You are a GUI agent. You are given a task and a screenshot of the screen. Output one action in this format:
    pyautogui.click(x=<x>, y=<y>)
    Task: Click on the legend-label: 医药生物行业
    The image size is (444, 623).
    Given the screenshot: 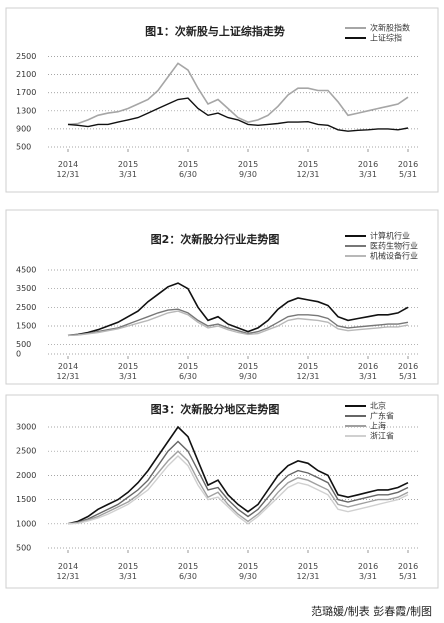 What is the action you would take?
    pyautogui.click(x=394, y=246)
    